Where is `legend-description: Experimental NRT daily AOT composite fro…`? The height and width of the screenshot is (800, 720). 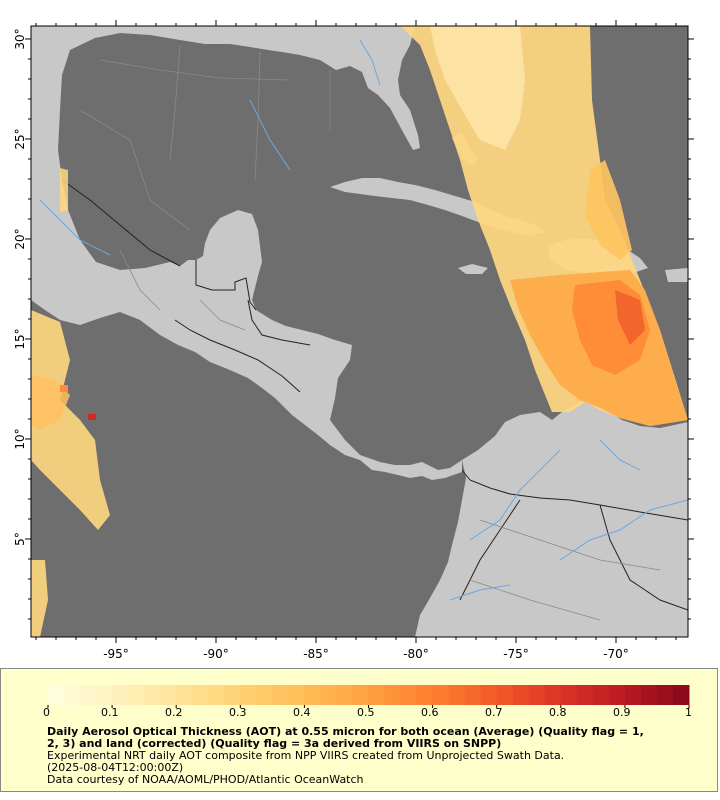
legend-description: Experimental NRT daily AOT composite fro… is located at coordinates (306, 755).